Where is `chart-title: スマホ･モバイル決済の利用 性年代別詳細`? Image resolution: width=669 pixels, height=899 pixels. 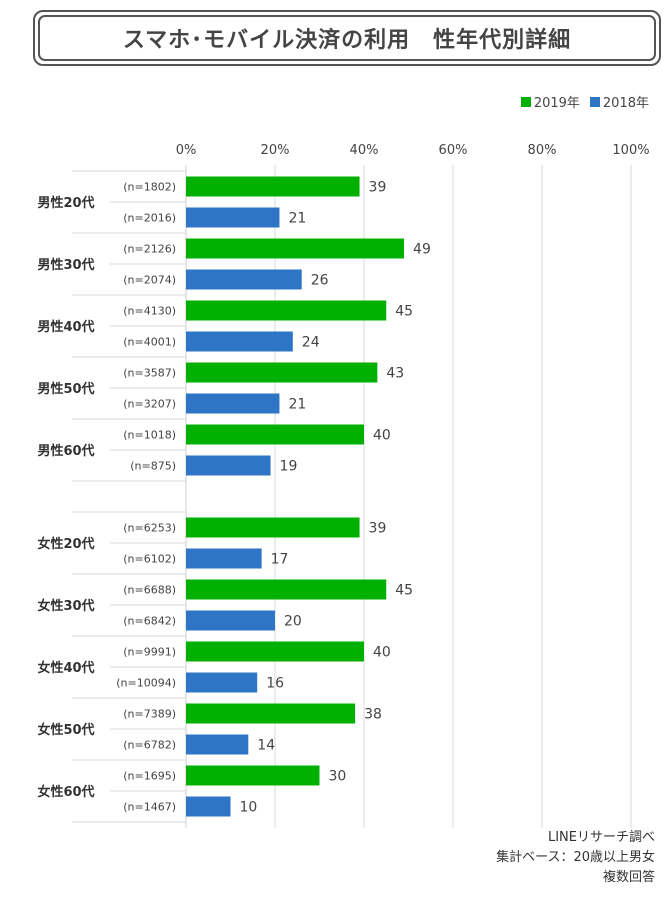
chart-title: スマホ･モバイル決済の利用 性年代別詳細 is located at coordinates (347, 40).